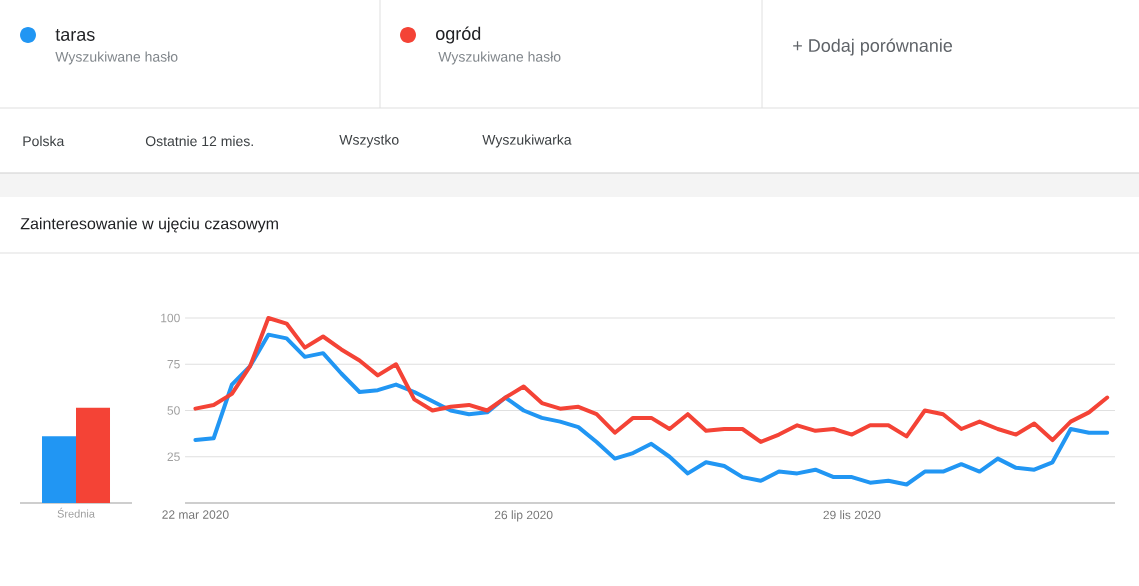  I want to click on legend-label: ogród, so click(458, 35).